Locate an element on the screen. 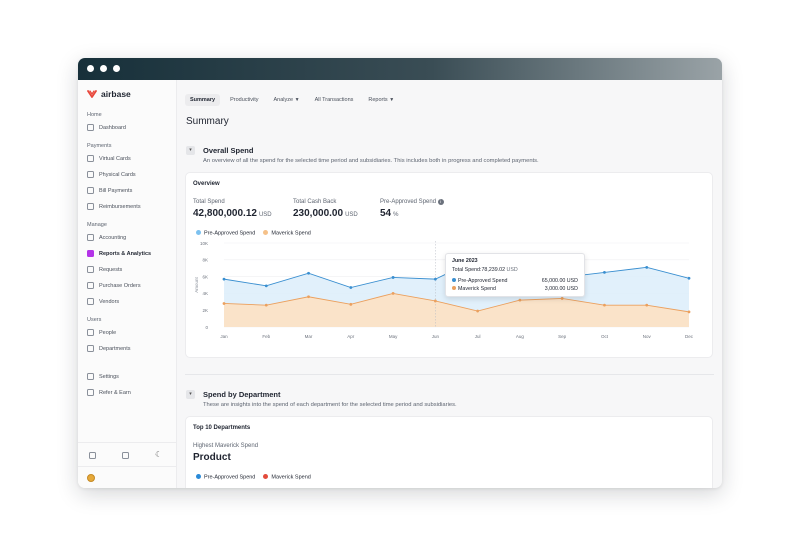 This screenshot has height=558, width=800. preapproved-label: Pre-Approved Spend i is located at coordinates (412, 202).